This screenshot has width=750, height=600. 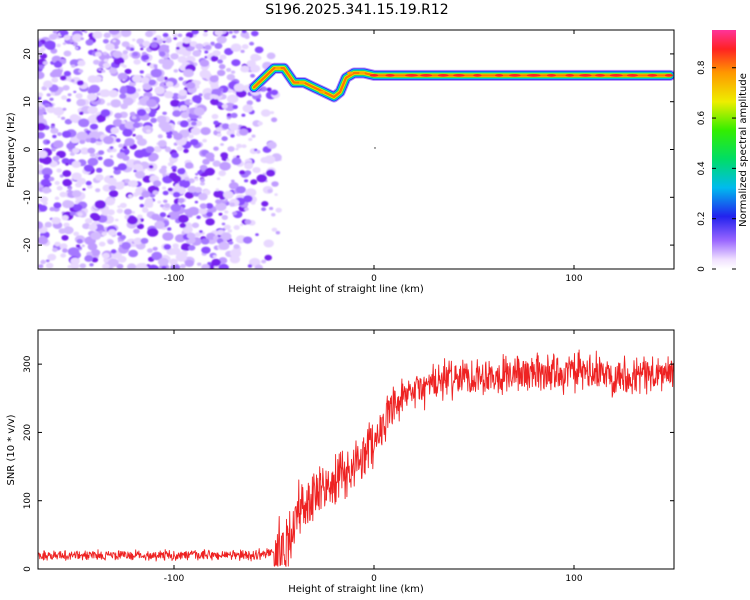 What do you see at coordinates (174, 579) in the screenshot?
I see `snr-x-tick-label: -100` at bounding box center [174, 579].